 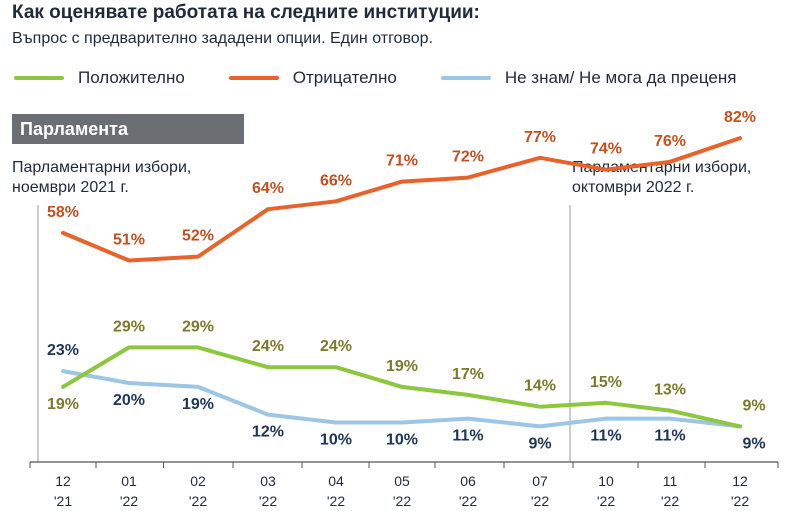 I want to click on data-label-positive: 13%, so click(x=670, y=390).